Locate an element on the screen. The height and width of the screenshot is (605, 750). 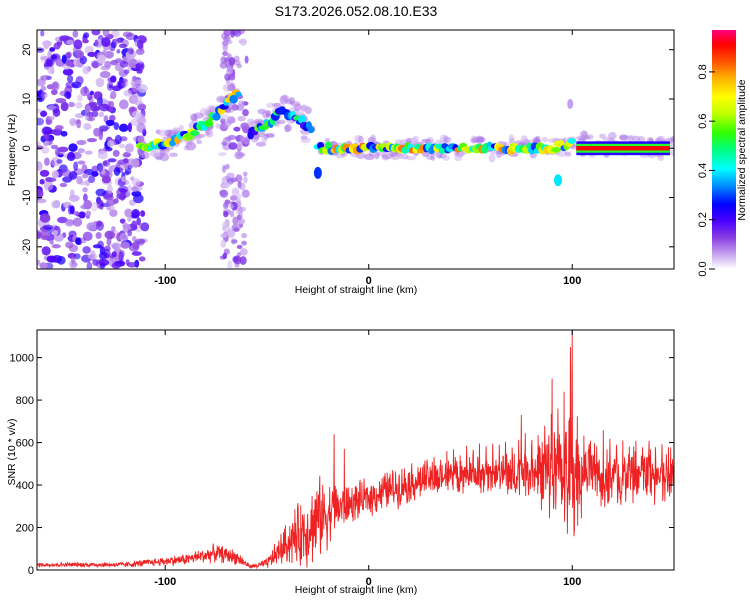
snr-ytick-label: 600 is located at coordinates (25, 444).